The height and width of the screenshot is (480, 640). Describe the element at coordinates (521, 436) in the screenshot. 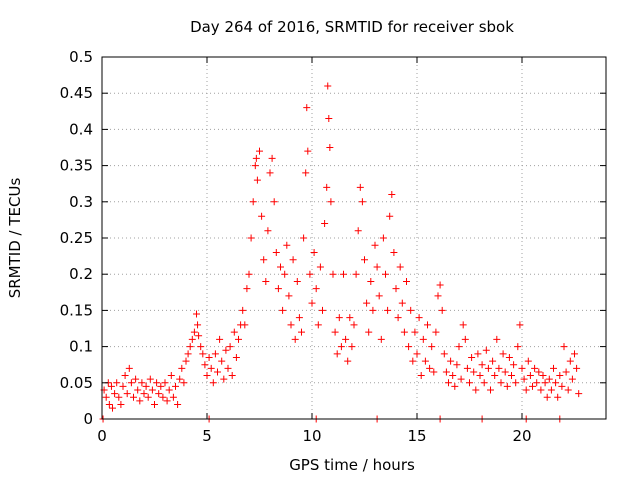

I see `x-tick-label: 20` at that location.